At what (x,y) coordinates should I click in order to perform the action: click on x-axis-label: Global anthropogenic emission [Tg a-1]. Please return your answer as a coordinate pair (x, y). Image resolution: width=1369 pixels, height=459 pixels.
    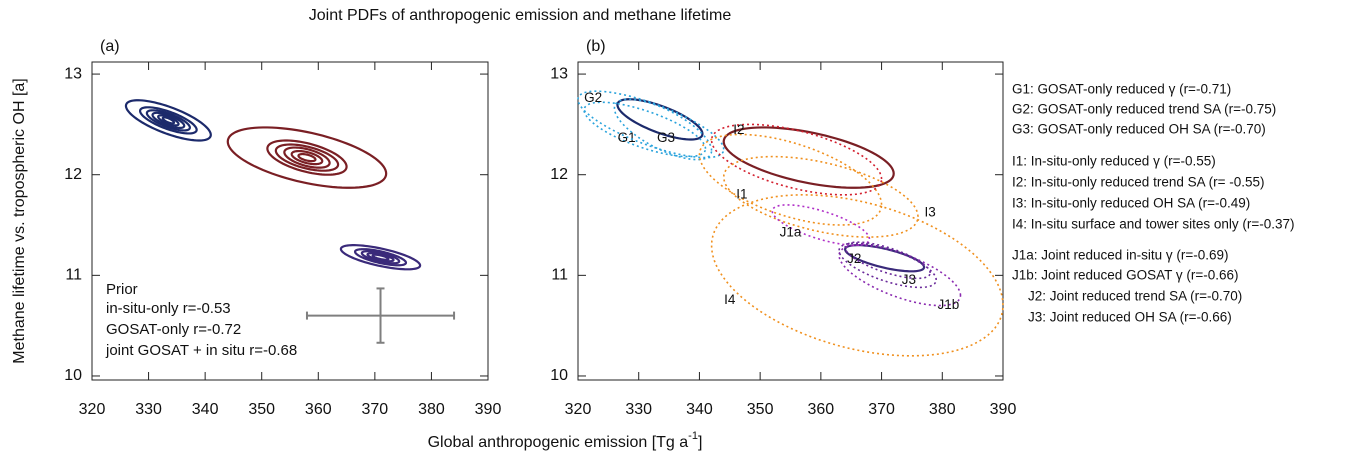
    Looking at the image, I should click on (565, 440).